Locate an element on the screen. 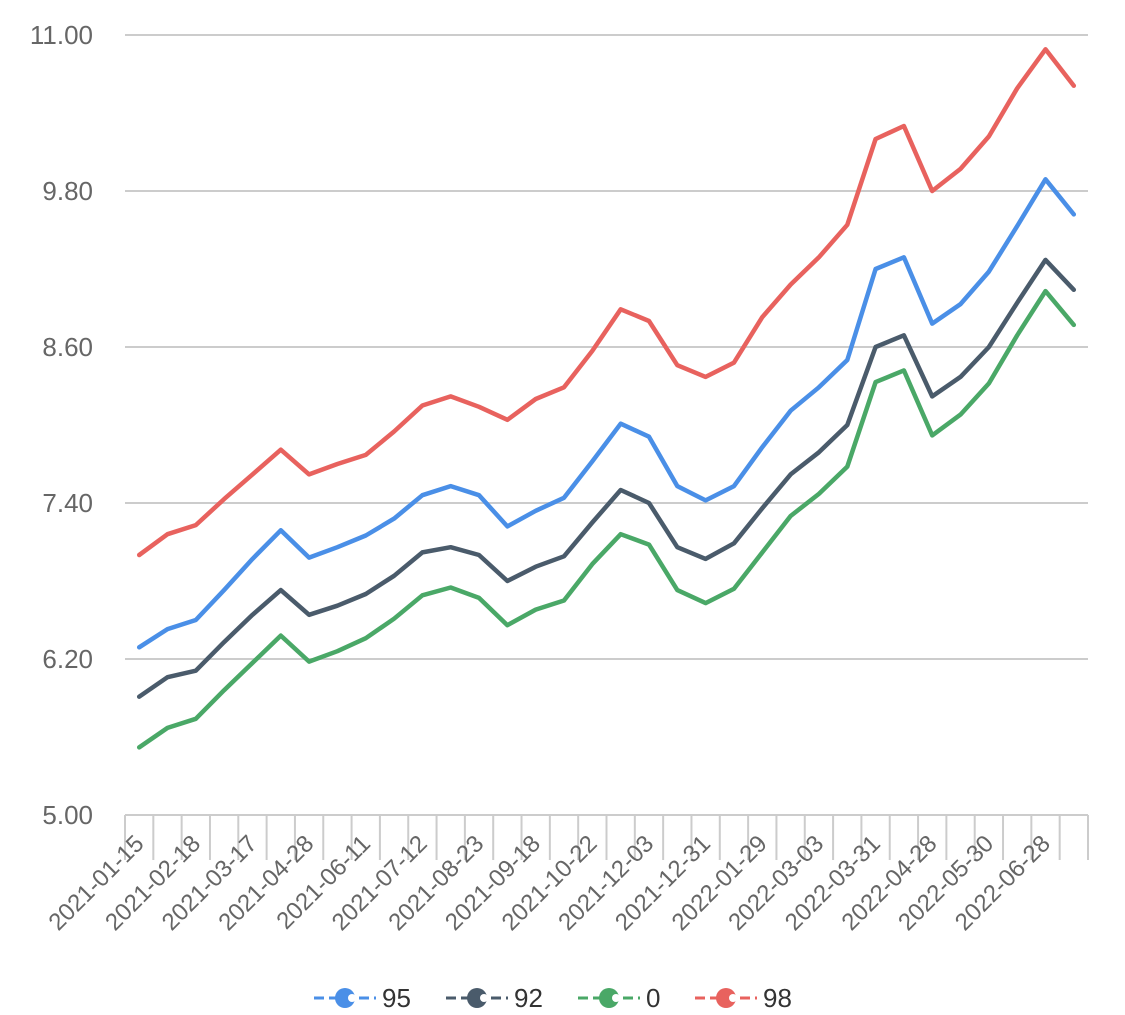  y-tick-label: 6.20 is located at coordinates (67, 659).